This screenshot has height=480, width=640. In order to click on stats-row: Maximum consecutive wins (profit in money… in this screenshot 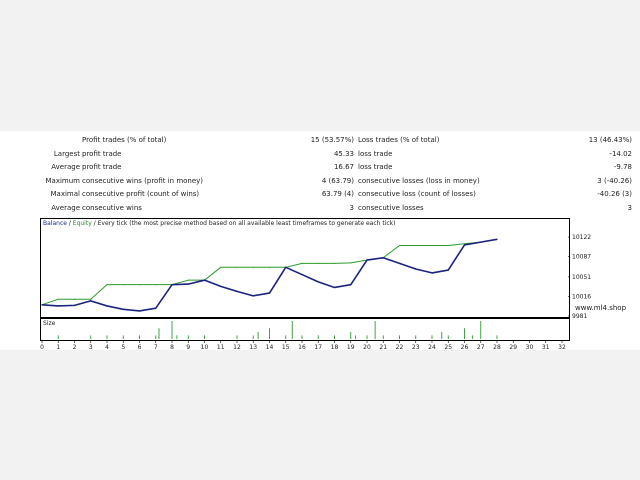, I will do `click(320, 181)`.